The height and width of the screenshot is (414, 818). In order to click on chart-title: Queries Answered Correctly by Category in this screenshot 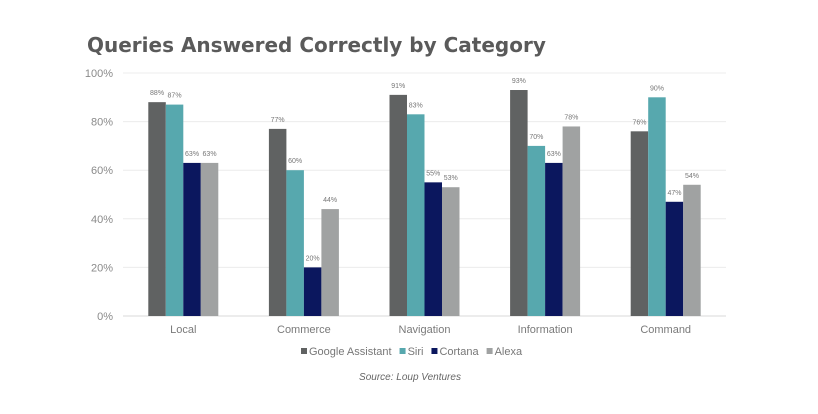, I will do `click(316, 45)`.